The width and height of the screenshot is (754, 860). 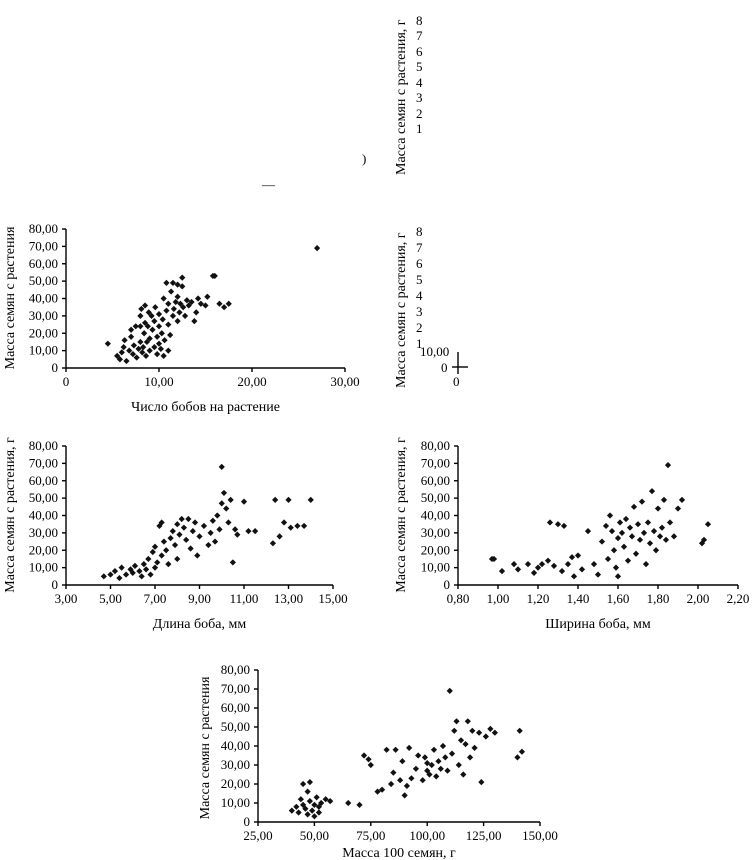 I want to click on fragment-top-right-tick: 5, so click(x=419, y=66).